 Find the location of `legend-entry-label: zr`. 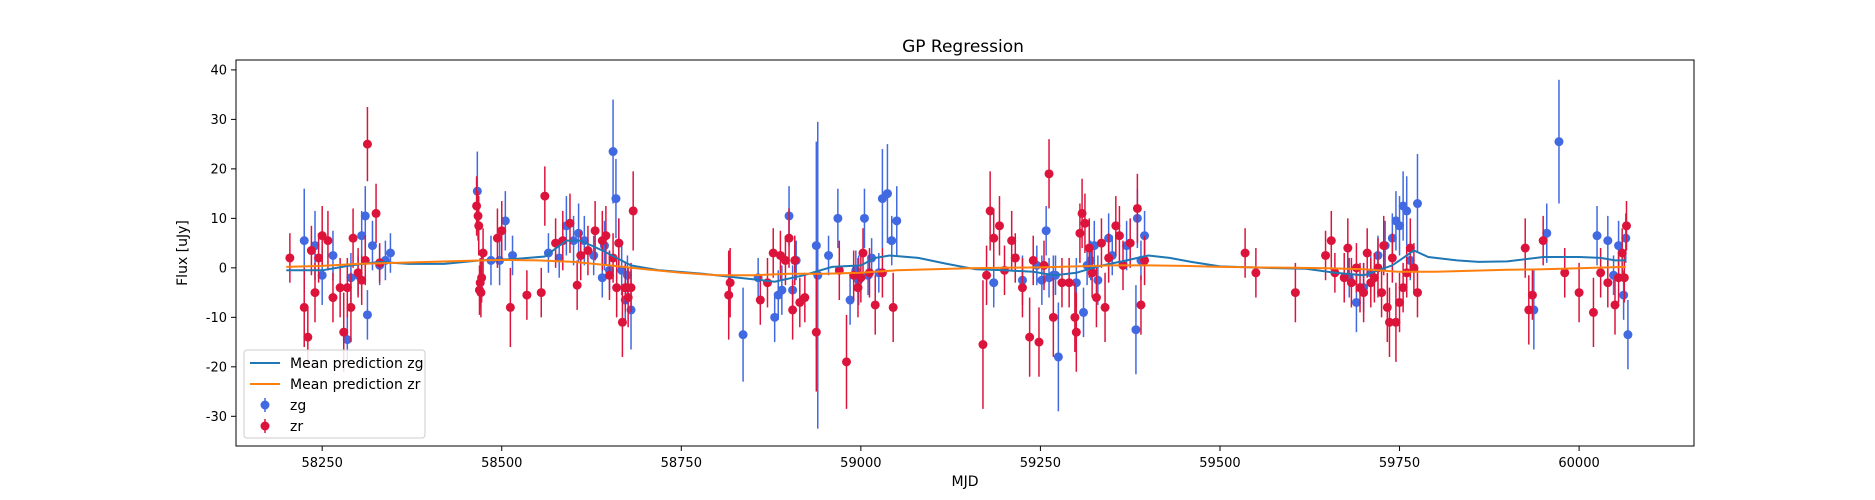

legend-entry-label: zr is located at coordinates (296, 427).